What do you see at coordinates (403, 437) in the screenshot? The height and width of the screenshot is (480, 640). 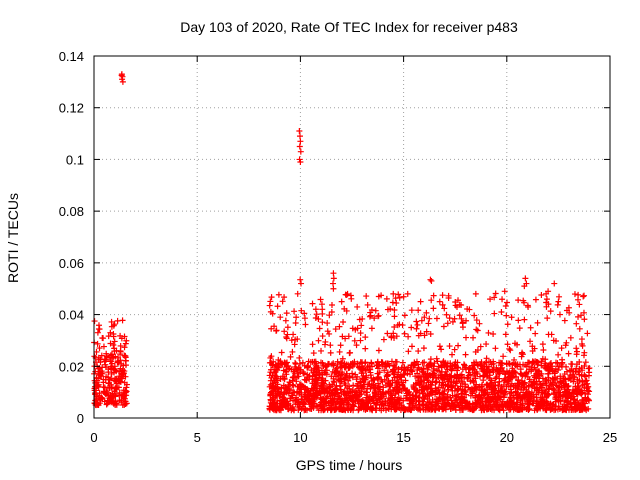 I see `x-tick-label: 15` at bounding box center [403, 437].